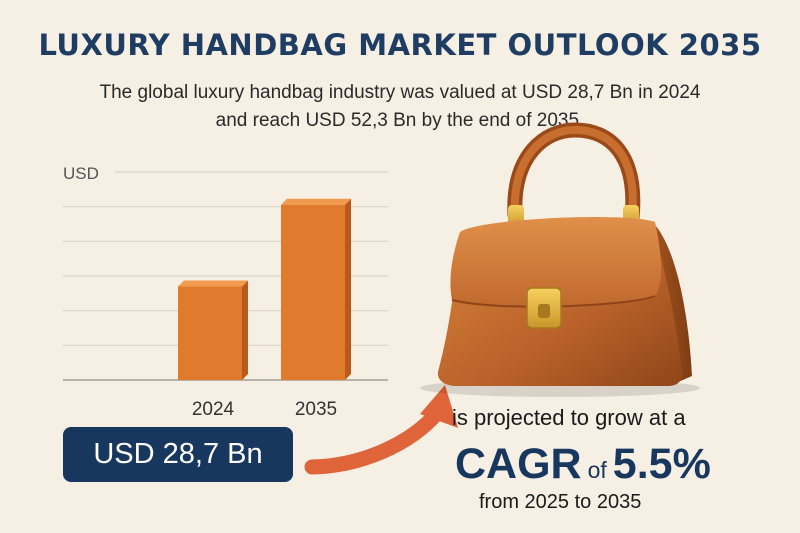 Image resolution: width=800 pixels, height=533 pixels. I want to click on page-title: LUXURY HANDBAG MARKET OUTLOOK 2035, so click(400, 45).